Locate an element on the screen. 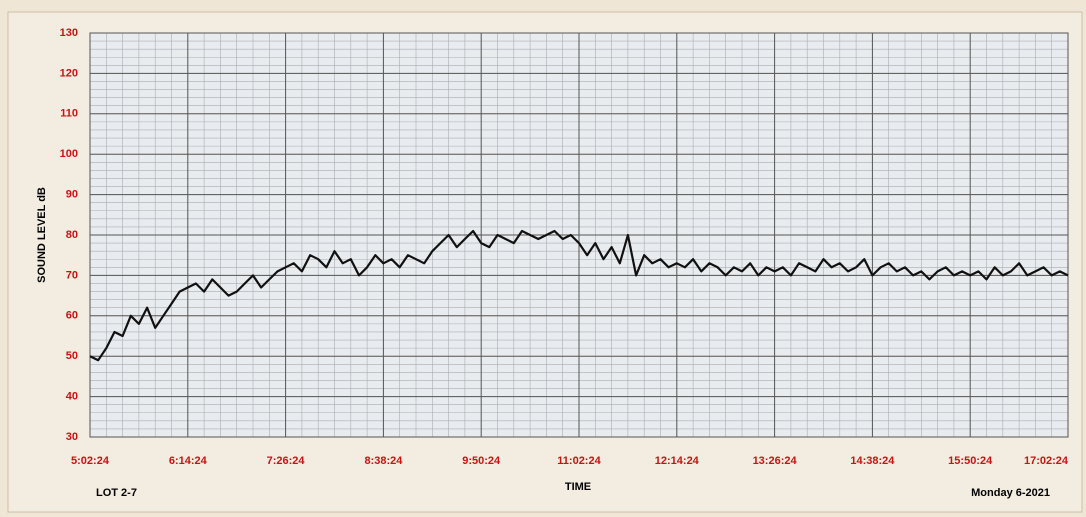  x-tick-label: 5:02:24 is located at coordinates (90, 461).